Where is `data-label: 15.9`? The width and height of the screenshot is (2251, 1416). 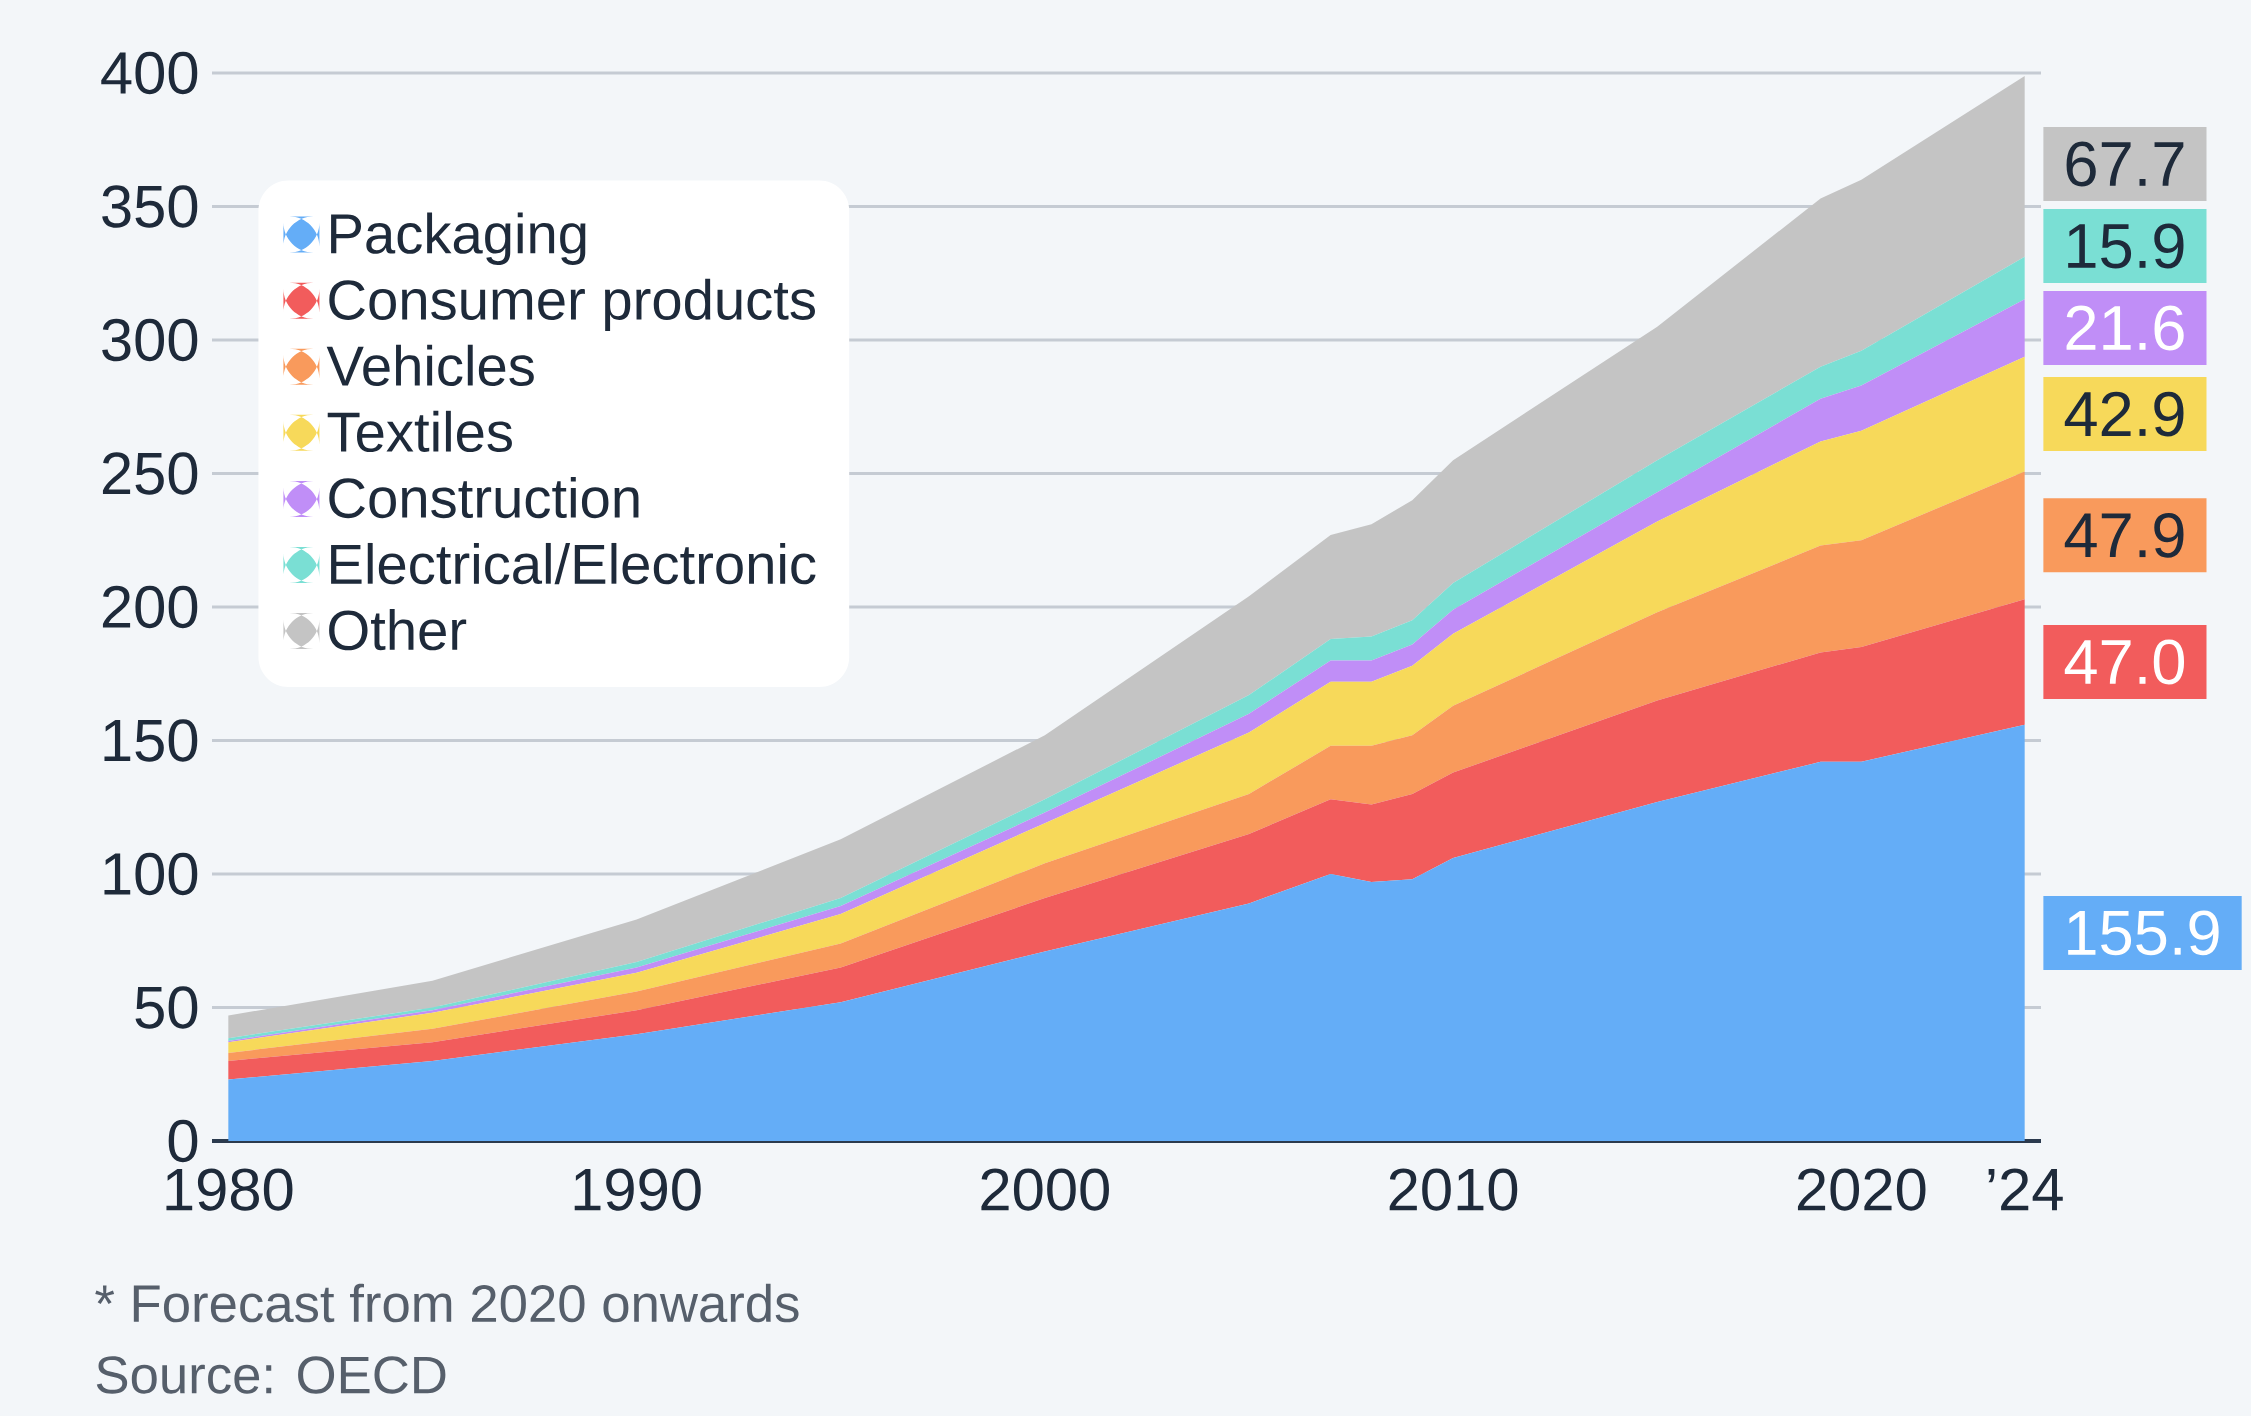 data-label: 15.9 is located at coordinates (2126, 246).